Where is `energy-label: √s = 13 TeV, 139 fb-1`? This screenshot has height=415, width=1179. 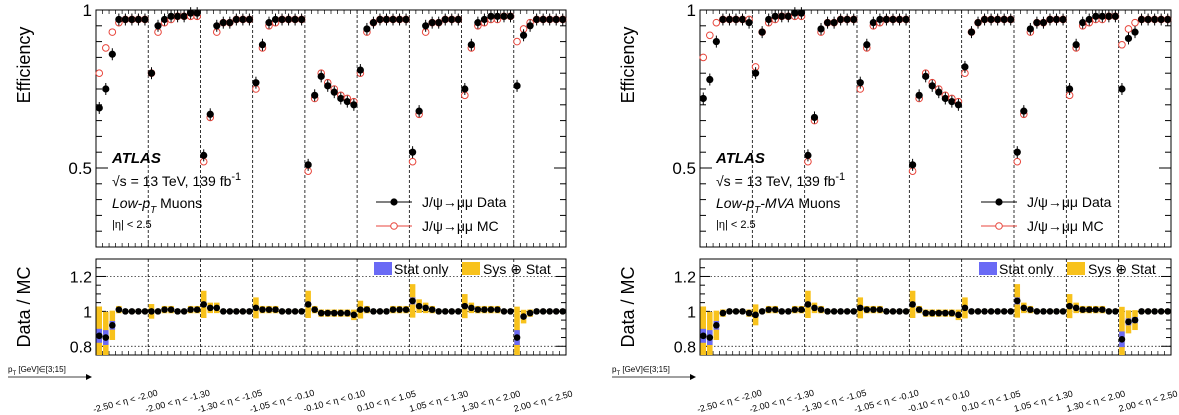 energy-label: √s = 13 TeV, 139 fb-1 is located at coordinates (176, 180).